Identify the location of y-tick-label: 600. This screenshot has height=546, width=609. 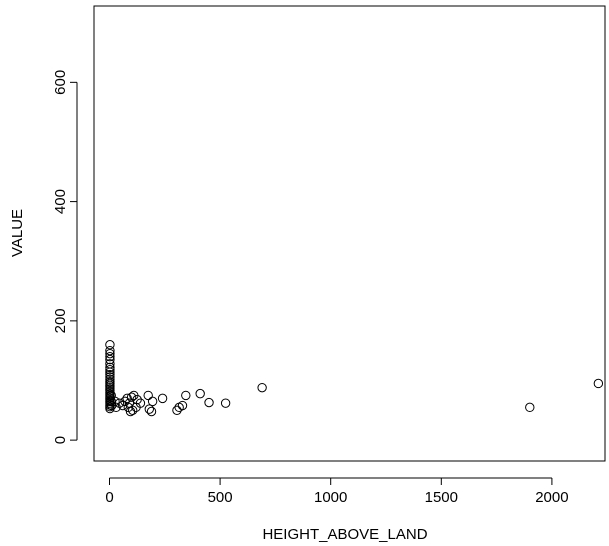
(60, 82).